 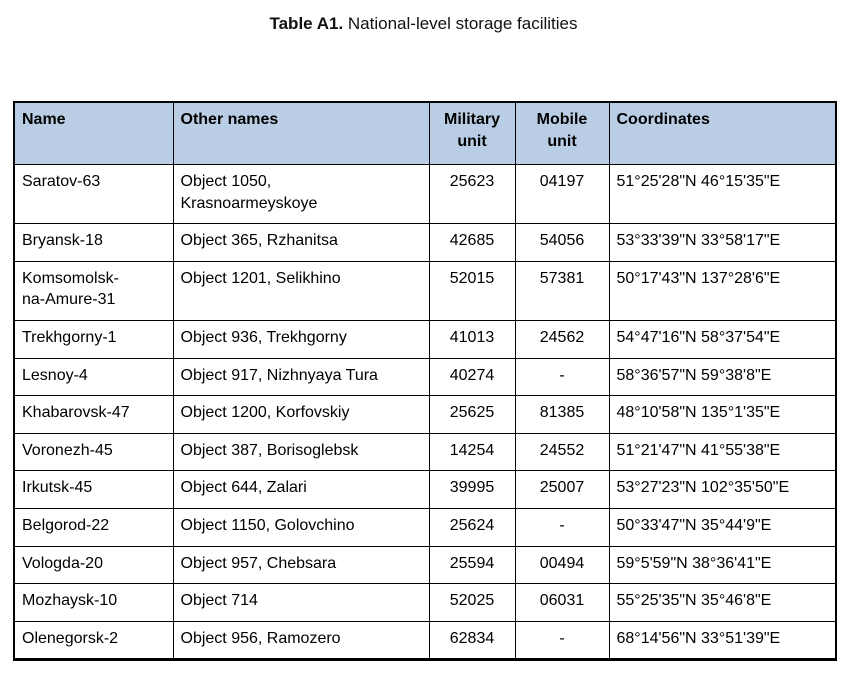 I want to click on cell-name: Vologda-20, so click(x=93, y=565).